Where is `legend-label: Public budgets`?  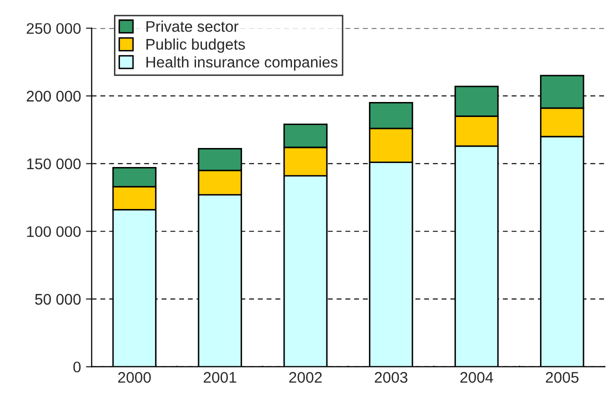
legend-label: Public budgets is located at coordinates (195, 45).